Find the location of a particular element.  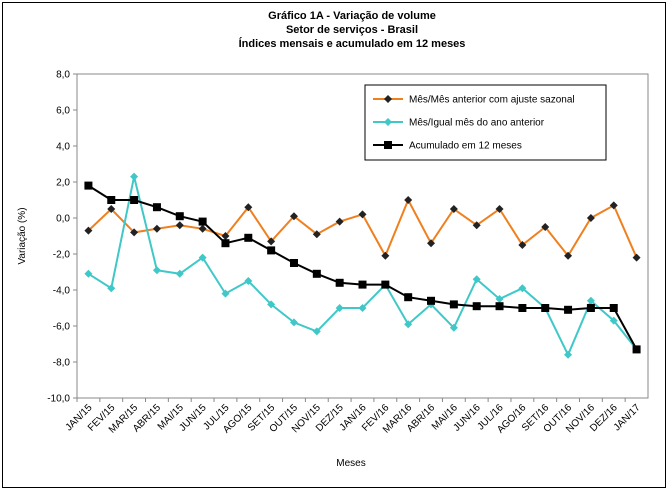

y-axis-label: Variação (%) is located at coordinates (22, 235).